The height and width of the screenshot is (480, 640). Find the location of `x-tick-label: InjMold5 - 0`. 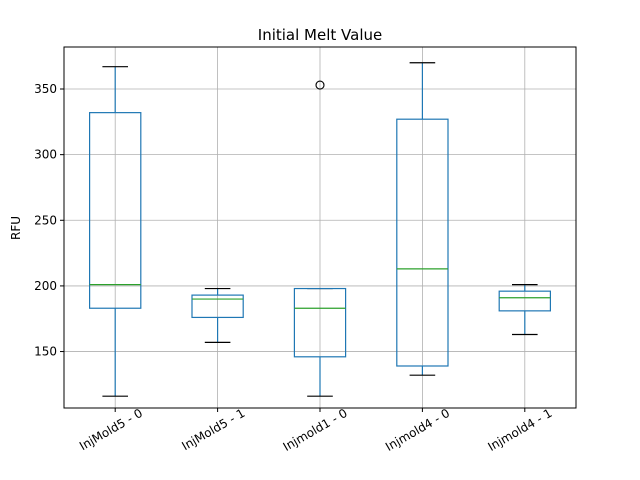

x-tick-label: InjMold5 - 0 is located at coordinates (111, 429).